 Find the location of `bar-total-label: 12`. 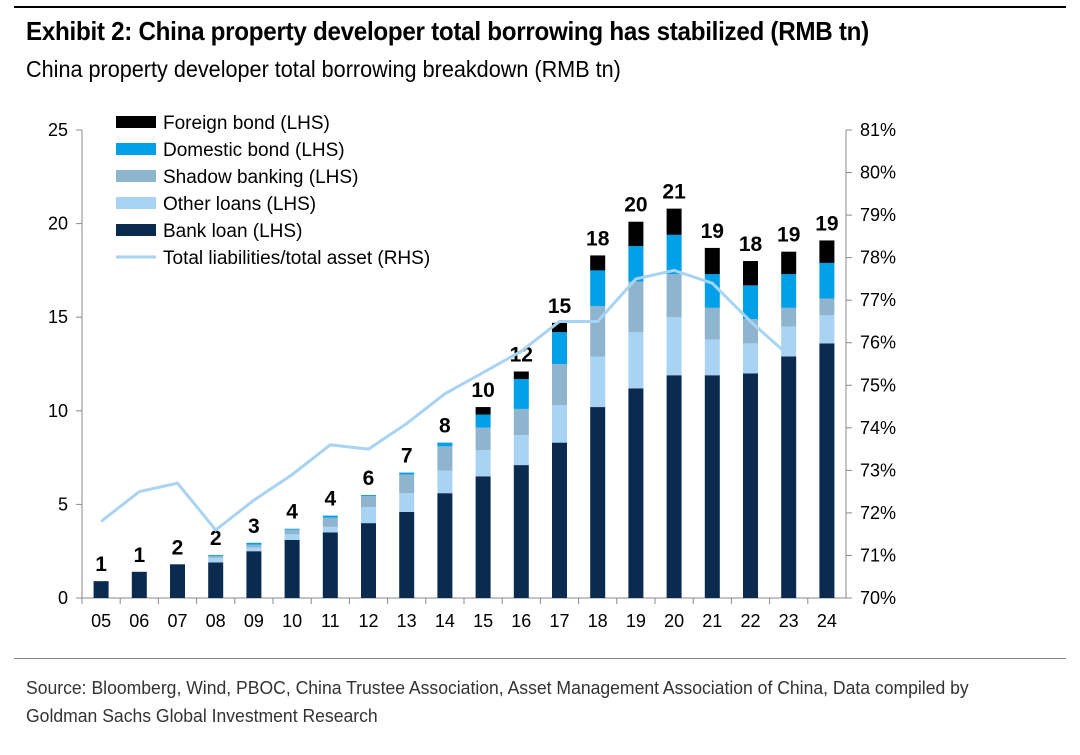

bar-total-label: 12 is located at coordinates (521, 354).